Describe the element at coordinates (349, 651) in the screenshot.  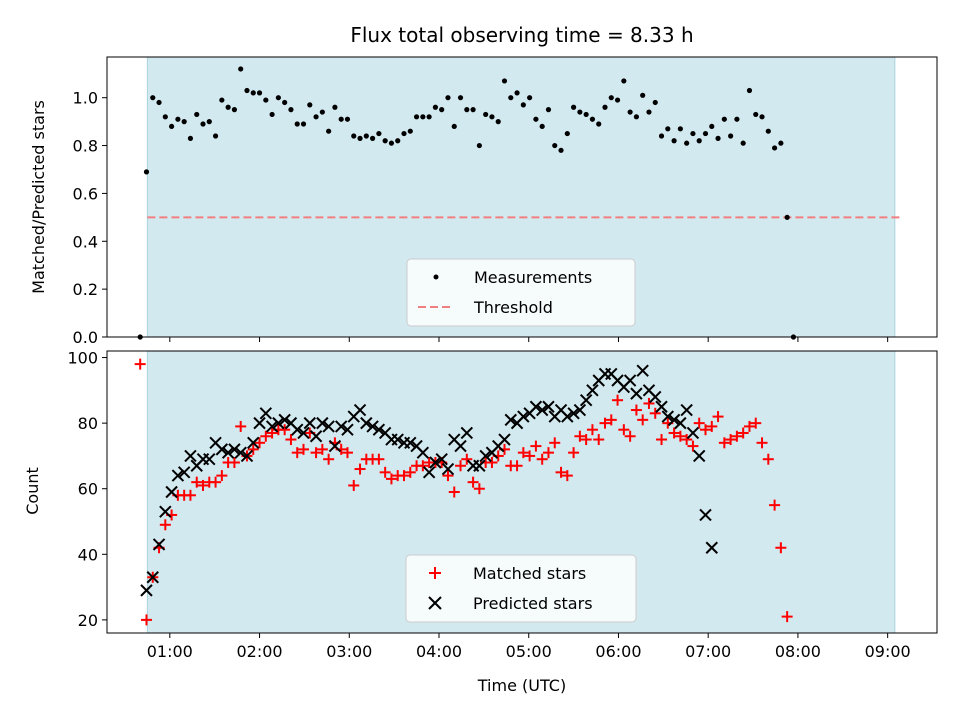
I see `x-tick-label: 03:00` at that location.